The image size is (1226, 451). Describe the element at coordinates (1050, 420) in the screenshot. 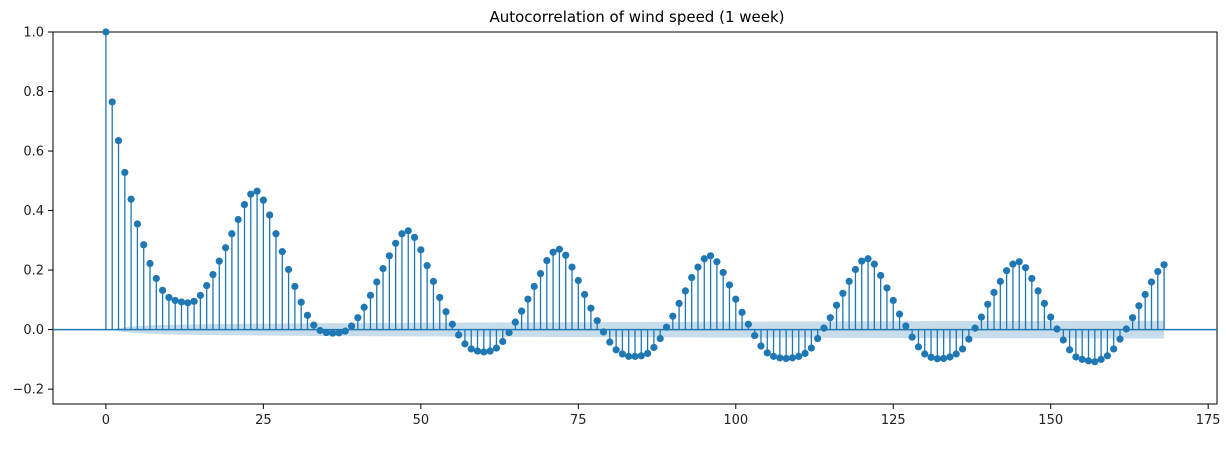

I see `x-tick-label: 150` at that location.